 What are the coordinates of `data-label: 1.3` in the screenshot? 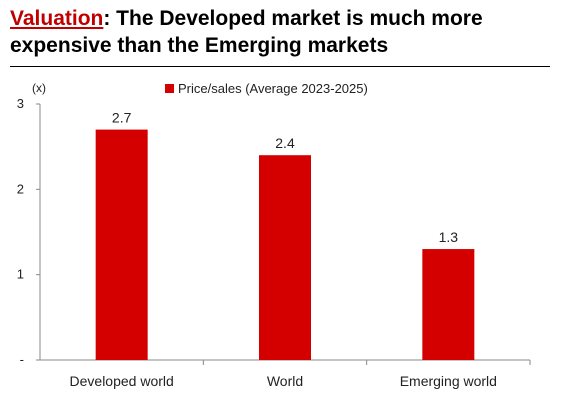 It's located at (449, 237).